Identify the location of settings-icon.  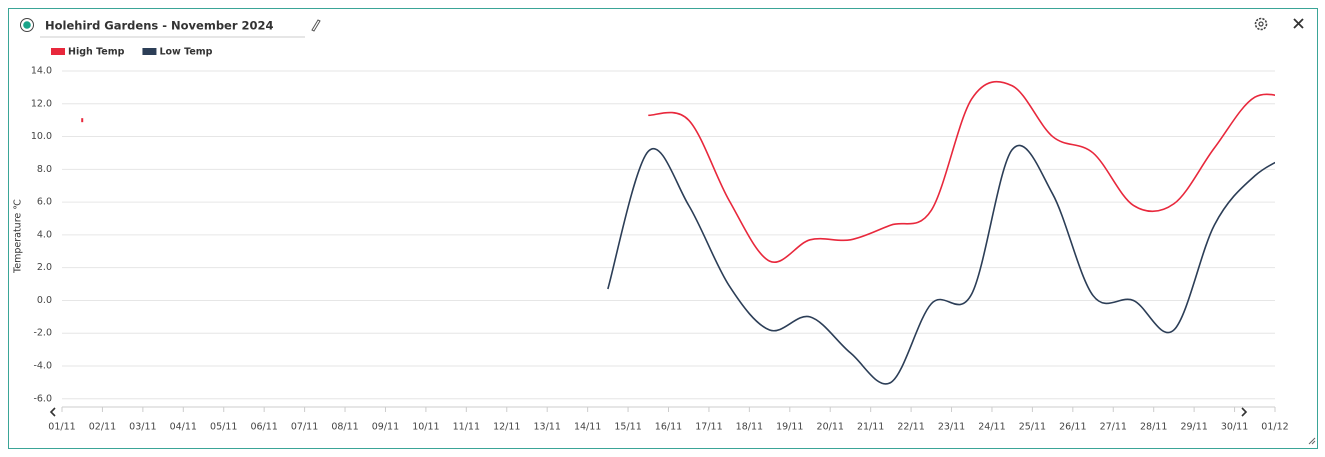
(1261, 24).